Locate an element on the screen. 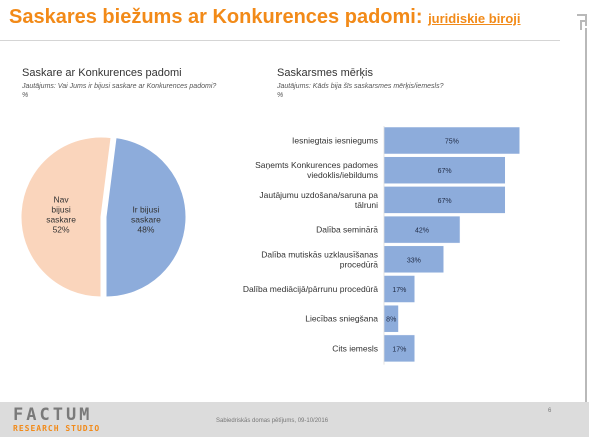 This screenshot has height=437, width=589. bar-category-label: Dalība mutiskās uzklausīšanas is located at coordinates (319, 254).